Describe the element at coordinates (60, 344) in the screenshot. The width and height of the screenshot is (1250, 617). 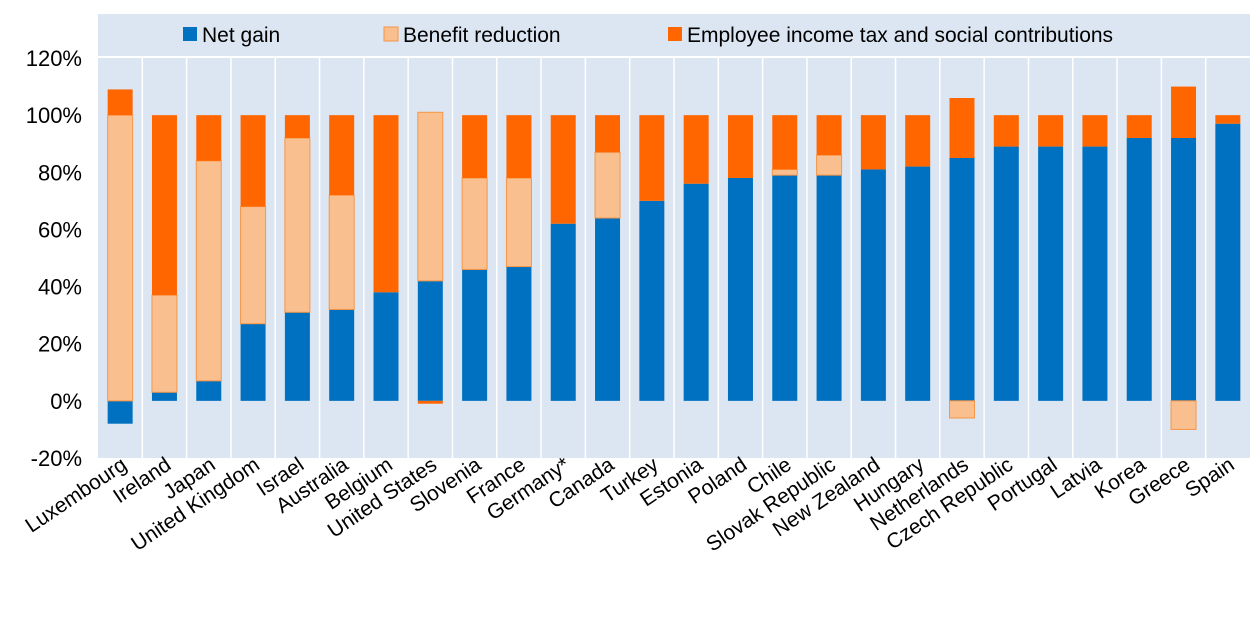
I see `y-tick-label: 20%` at that location.